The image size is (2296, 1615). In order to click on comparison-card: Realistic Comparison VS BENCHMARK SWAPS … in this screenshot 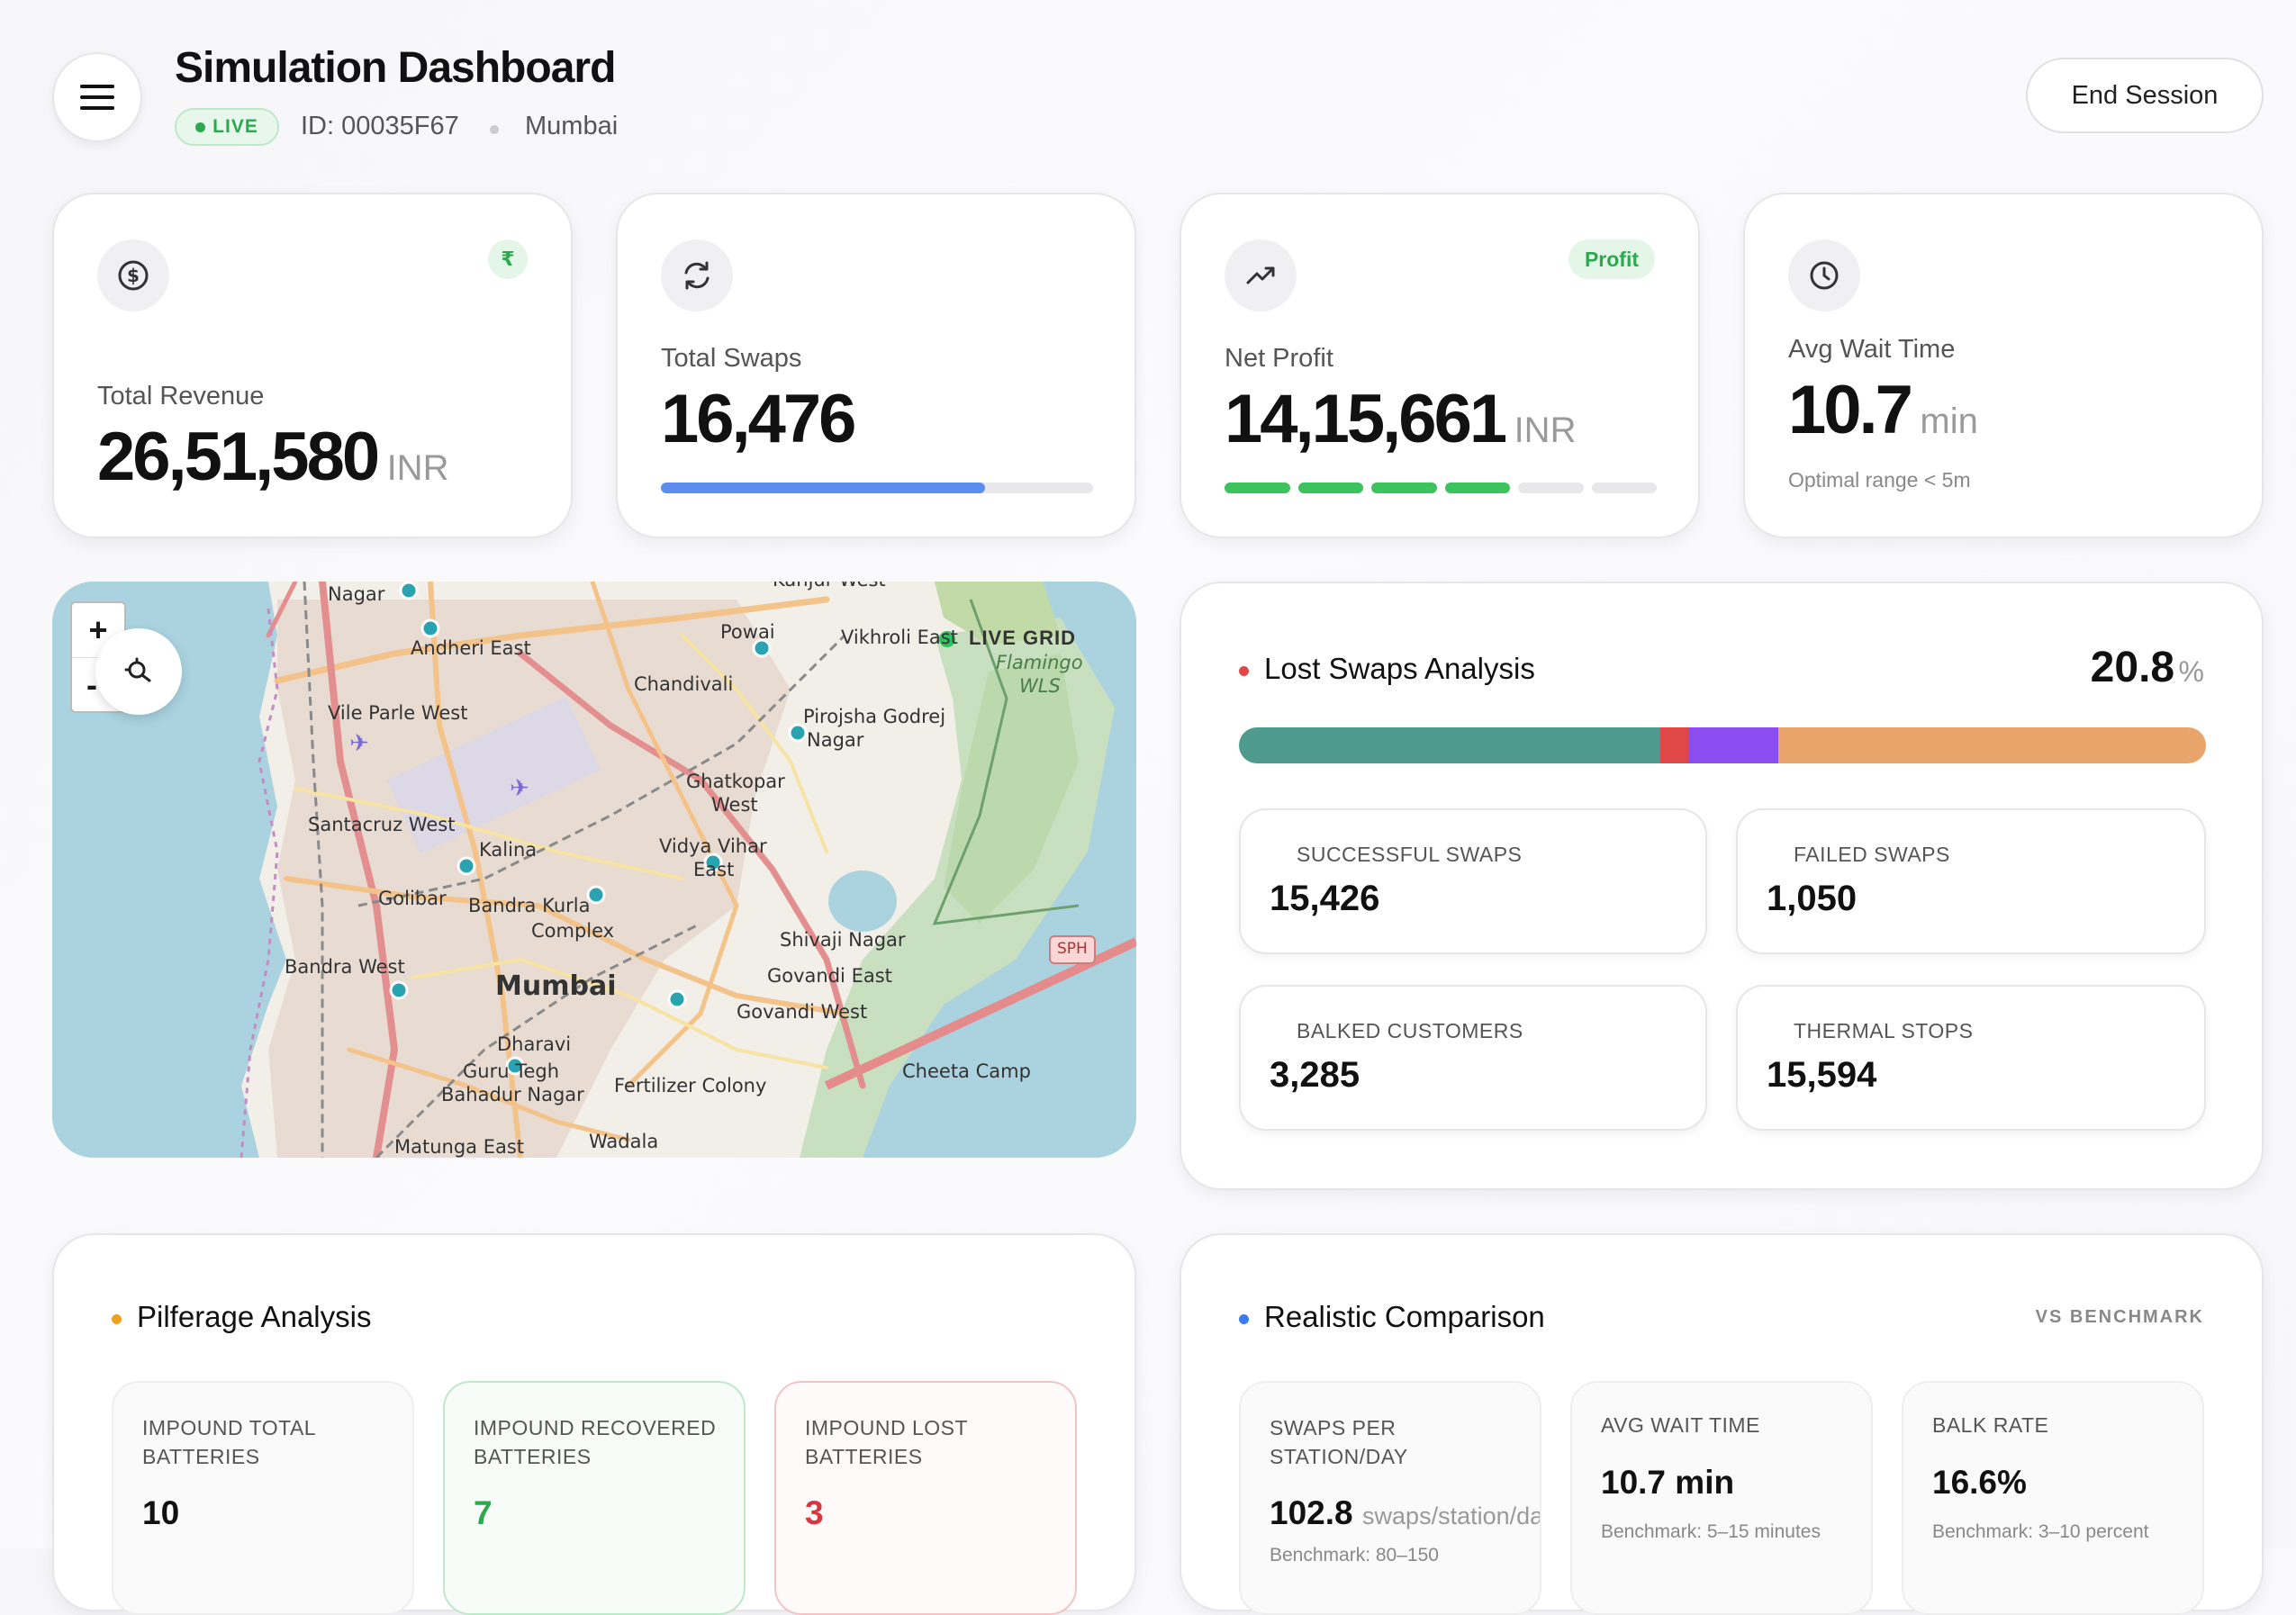, I will do `click(1722, 1424)`.